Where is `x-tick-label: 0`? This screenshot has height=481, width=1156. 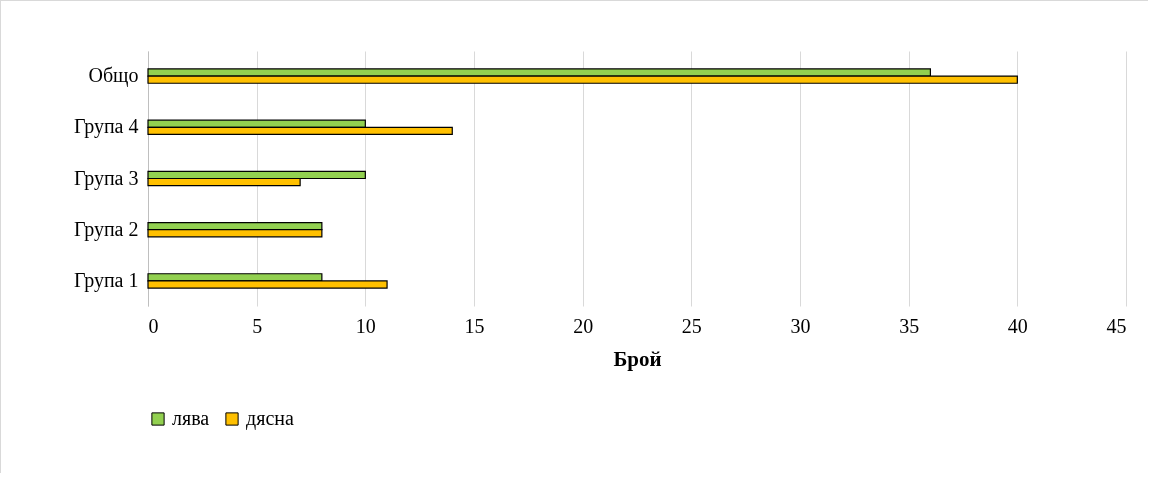 x-tick-label: 0 is located at coordinates (153, 325).